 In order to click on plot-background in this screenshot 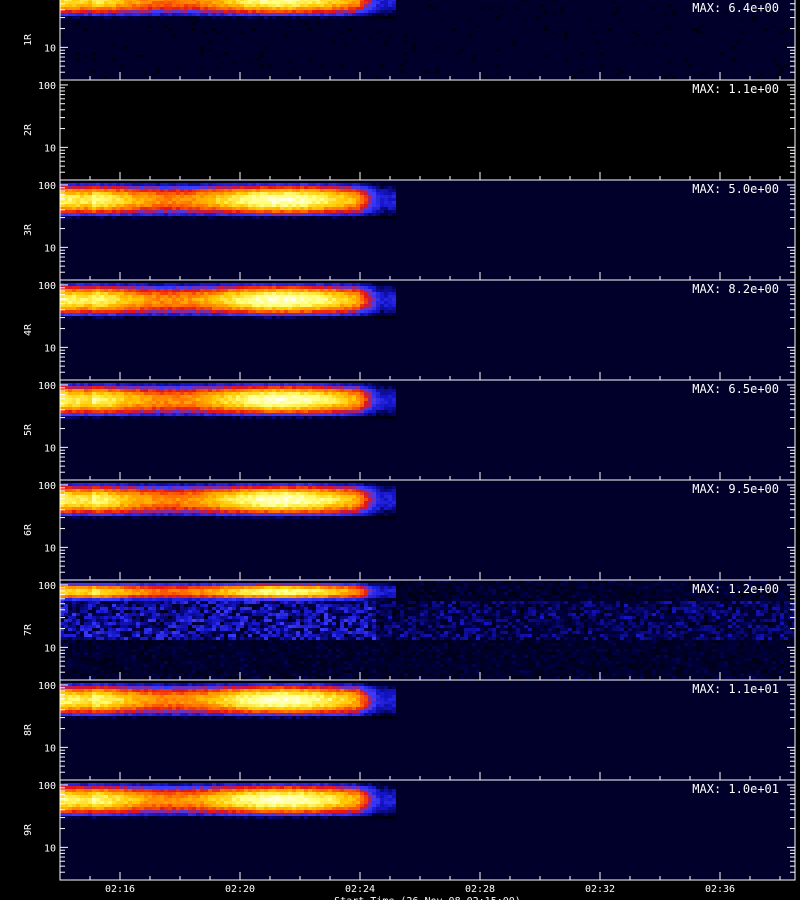, I will do `click(427, 130)`.